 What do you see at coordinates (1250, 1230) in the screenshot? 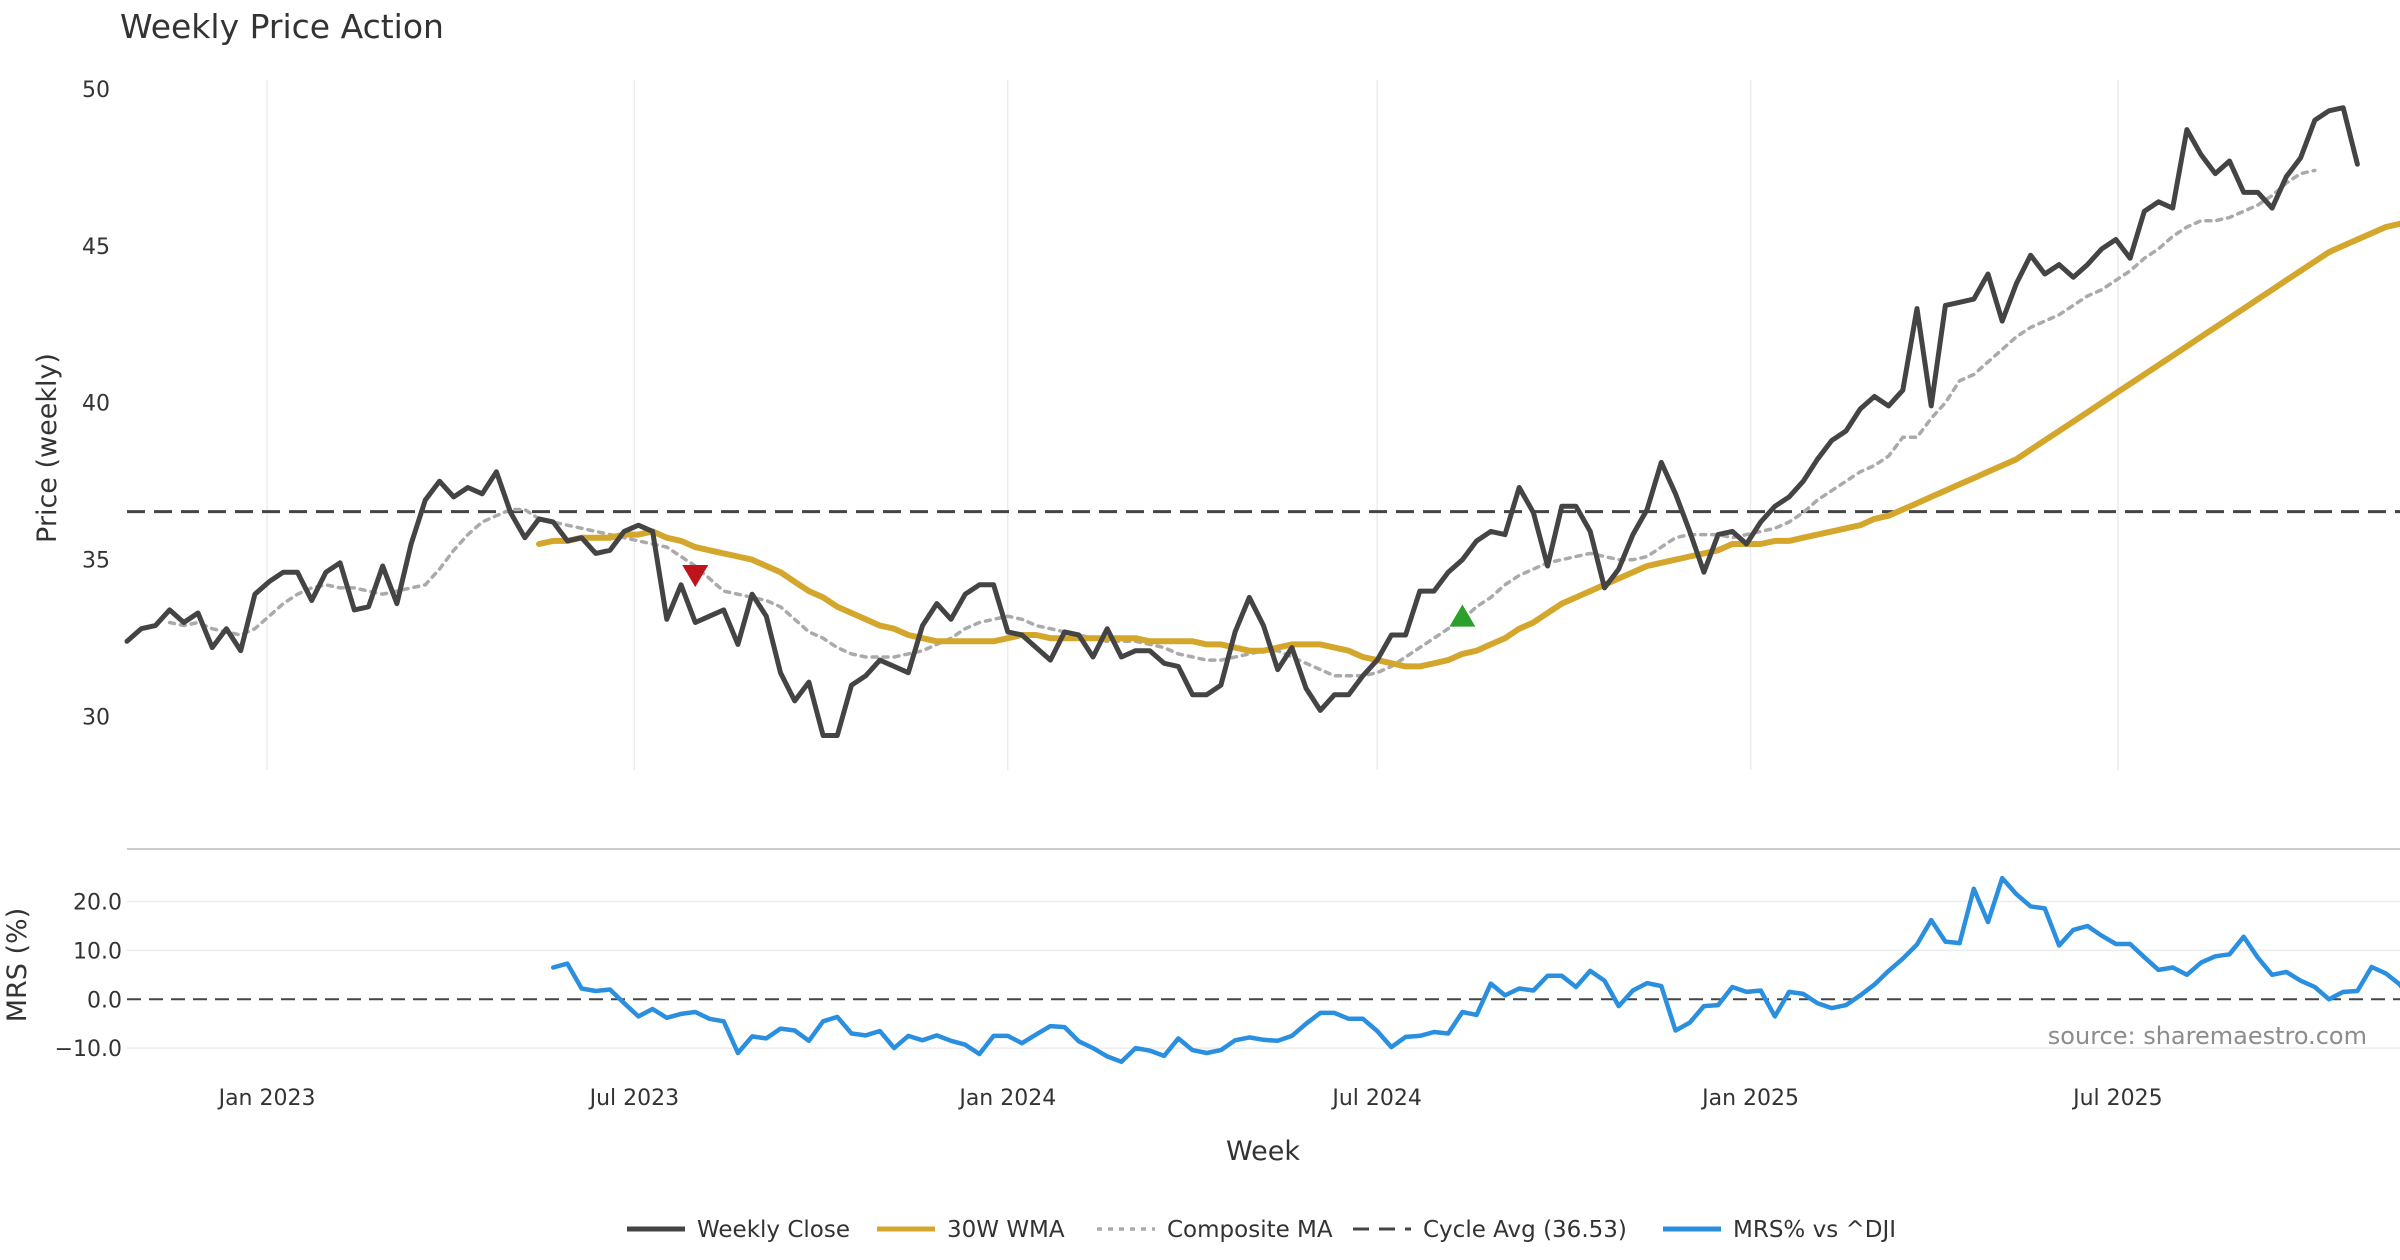
I see `legend-label: Composite MA` at bounding box center [1250, 1230].